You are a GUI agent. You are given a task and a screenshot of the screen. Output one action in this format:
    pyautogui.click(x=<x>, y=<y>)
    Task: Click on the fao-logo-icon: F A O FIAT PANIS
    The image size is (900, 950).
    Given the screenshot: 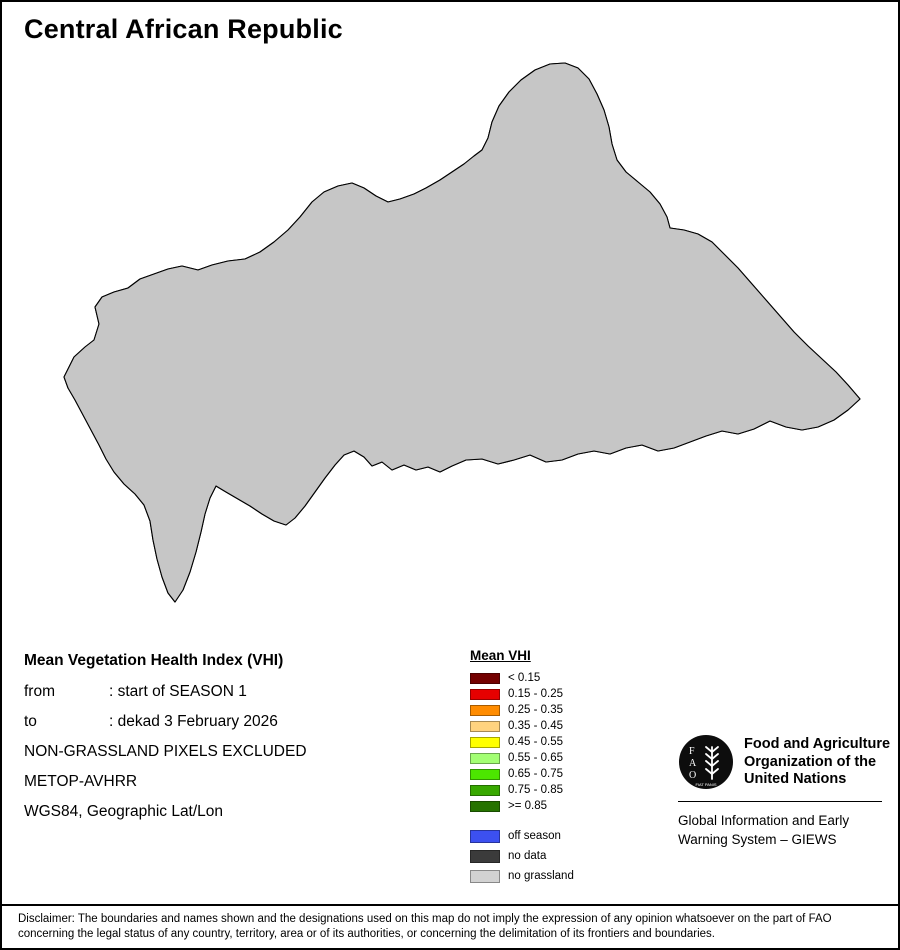 What is the action you would take?
    pyautogui.click(x=706, y=762)
    